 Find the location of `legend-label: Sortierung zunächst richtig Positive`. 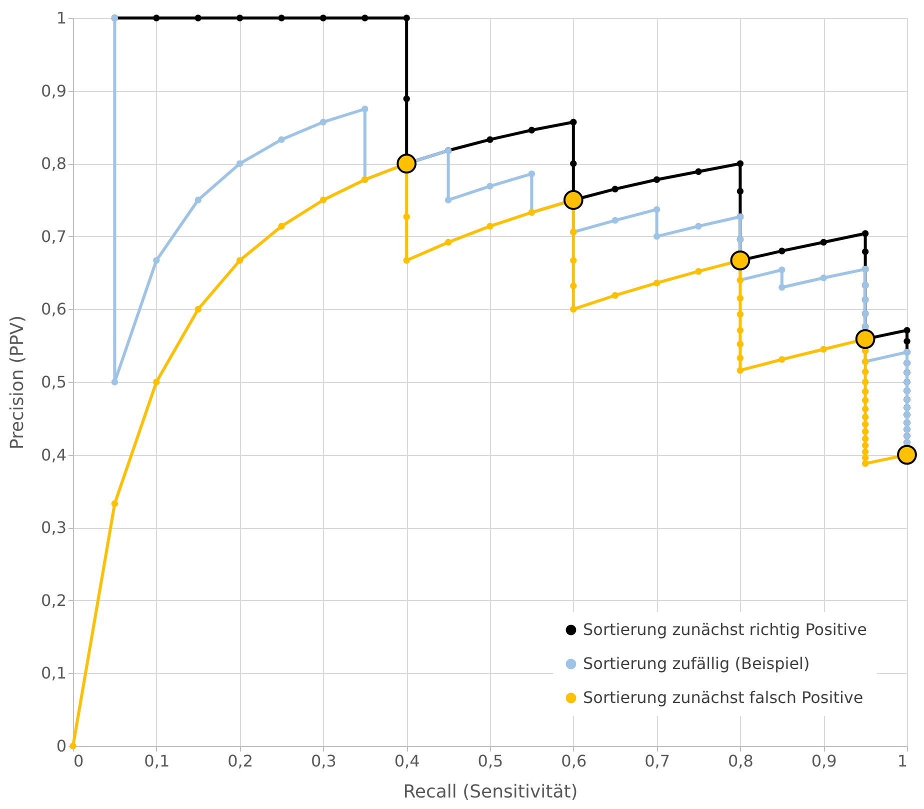

legend-label: Sortierung zunächst richtig Positive is located at coordinates (725, 629).